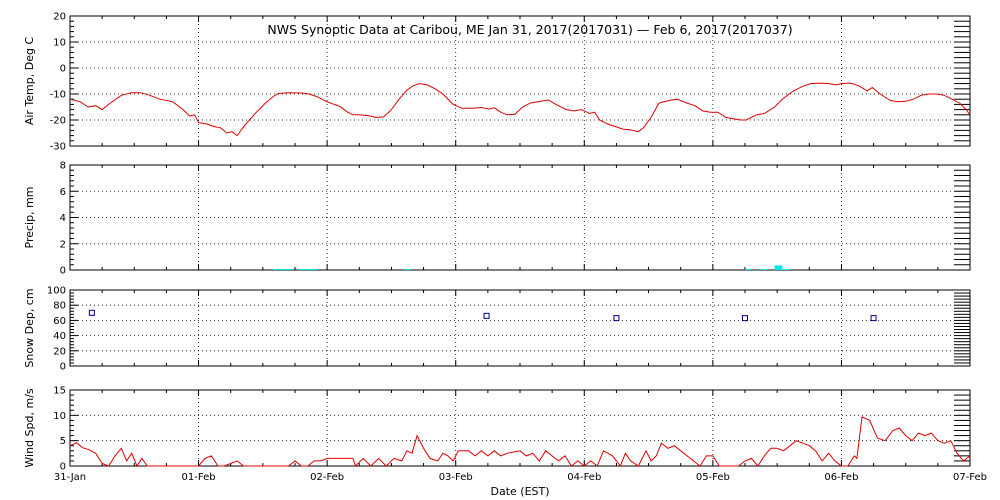  What do you see at coordinates (327, 477) in the screenshot?
I see `x-tick-label: 02-Feb` at bounding box center [327, 477].